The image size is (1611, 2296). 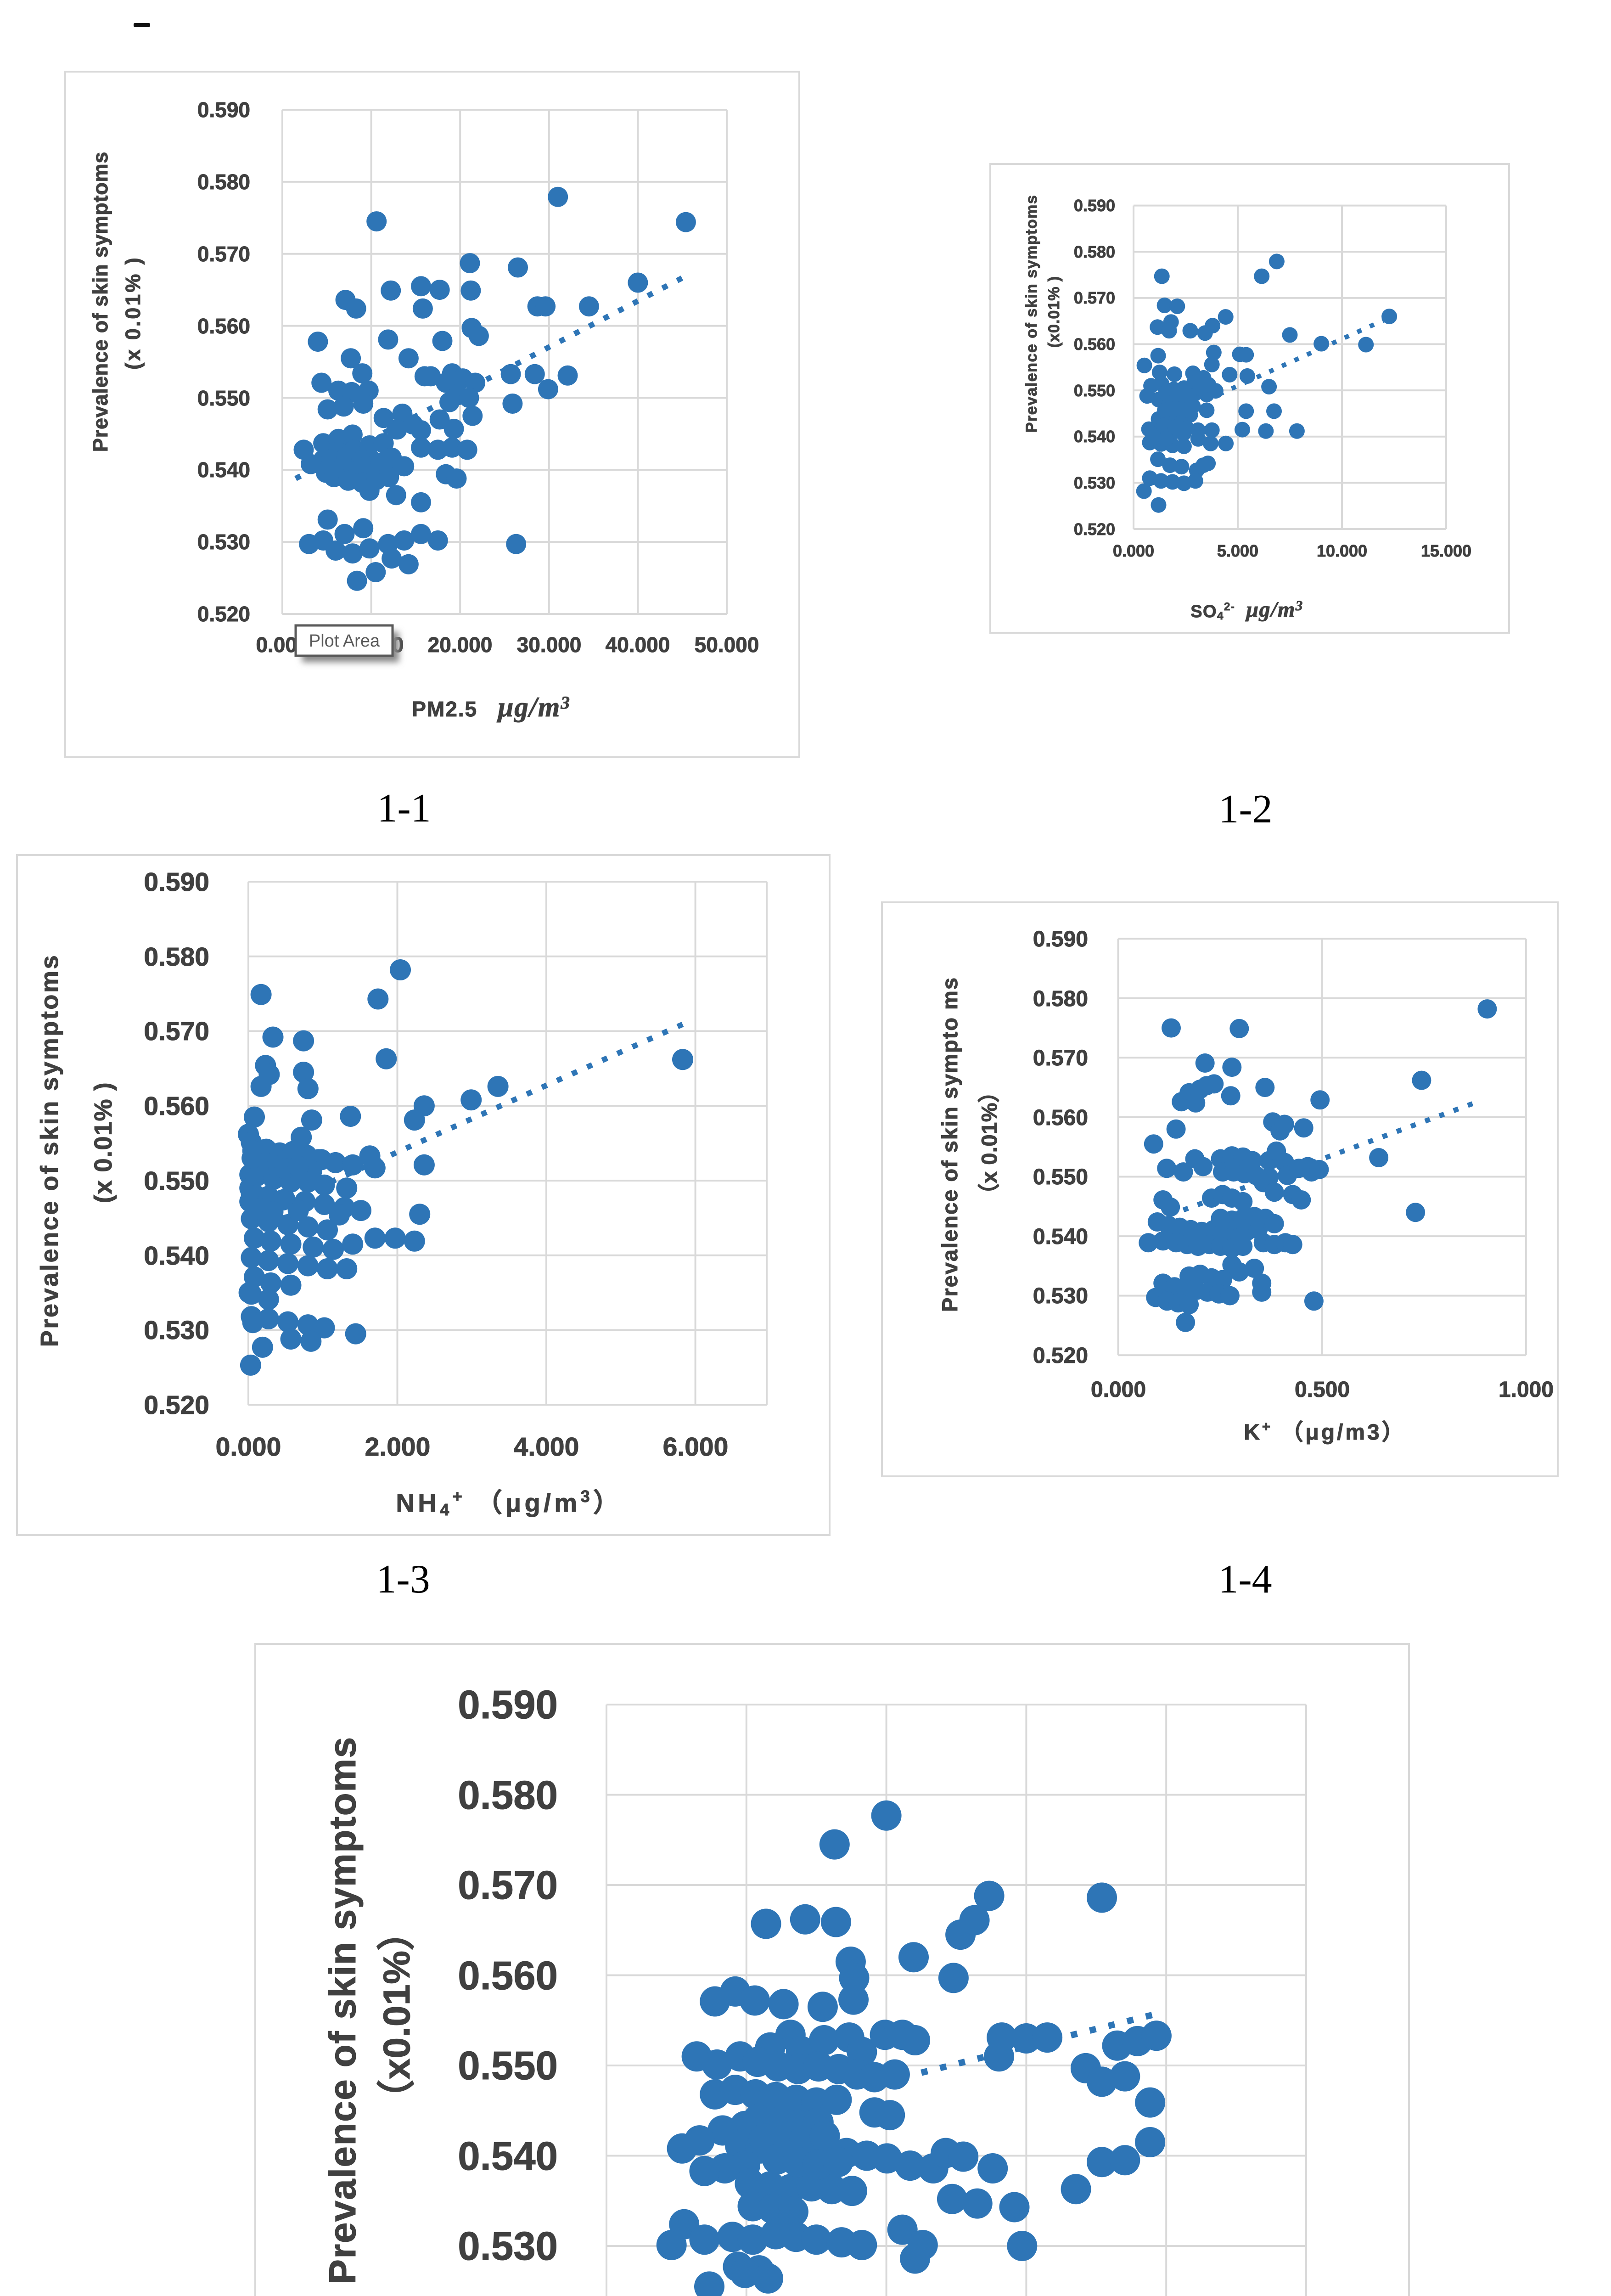 What do you see at coordinates (1054, 312) in the screenshot?
I see `svg-text: (x0.01% )` at bounding box center [1054, 312].